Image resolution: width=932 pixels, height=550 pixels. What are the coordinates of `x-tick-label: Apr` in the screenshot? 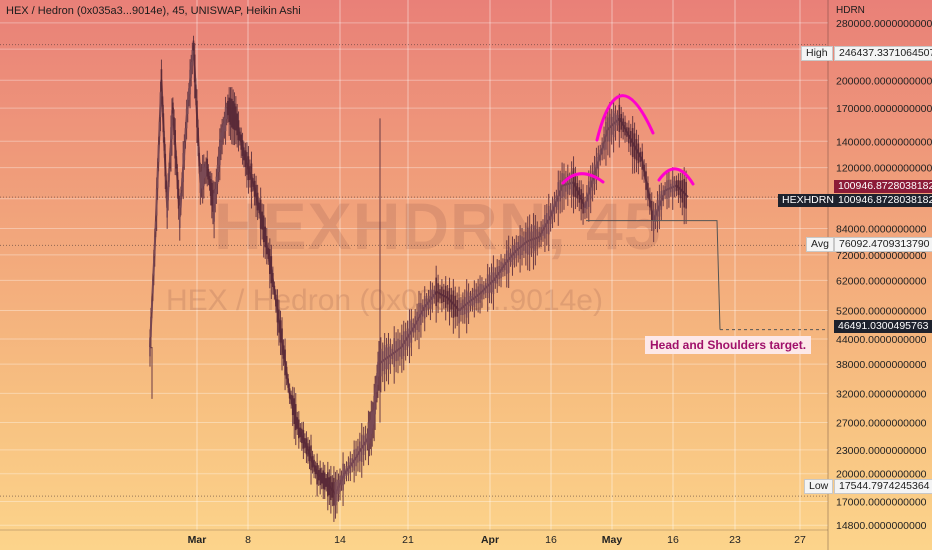 It's located at (490, 540).